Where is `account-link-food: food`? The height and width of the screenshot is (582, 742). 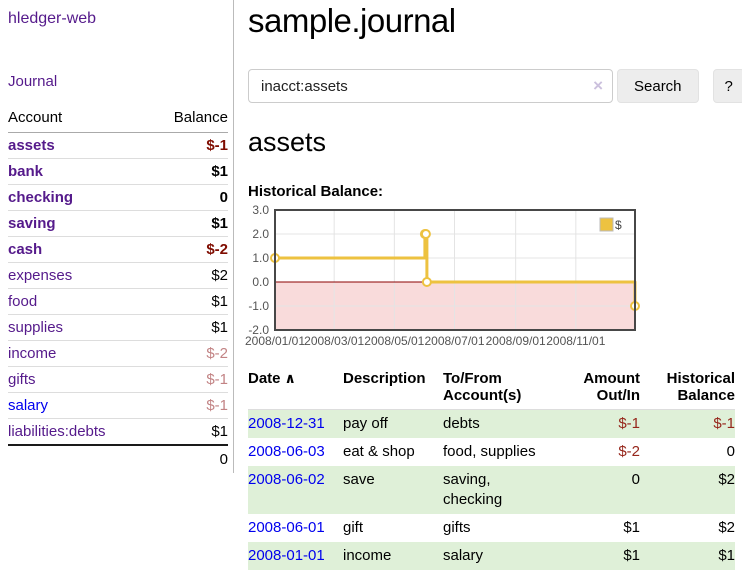 account-link-food: food is located at coordinates (23, 301).